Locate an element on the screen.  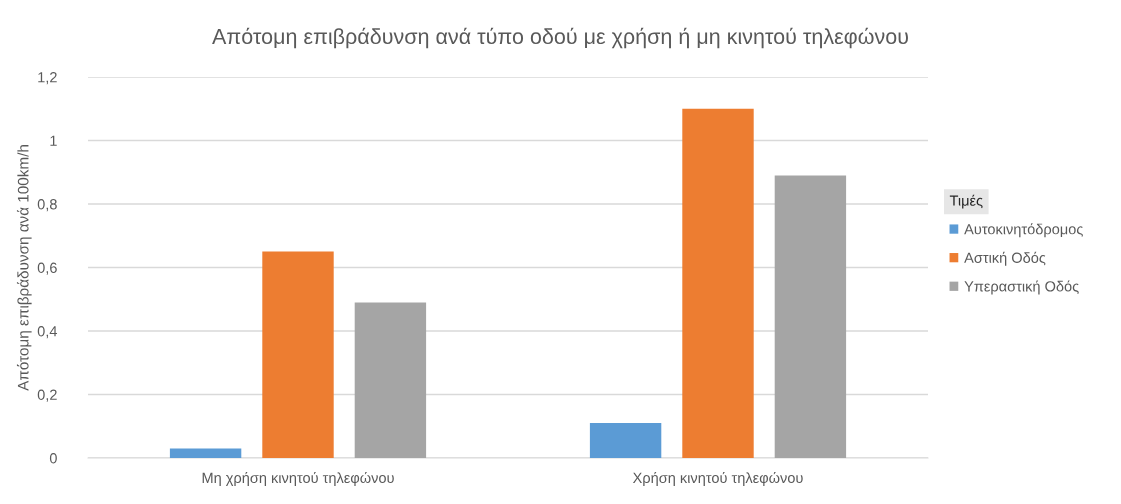
x-tick-label: Μη χρήση κινητού τηλεφώνου is located at coordinates (298, 478).